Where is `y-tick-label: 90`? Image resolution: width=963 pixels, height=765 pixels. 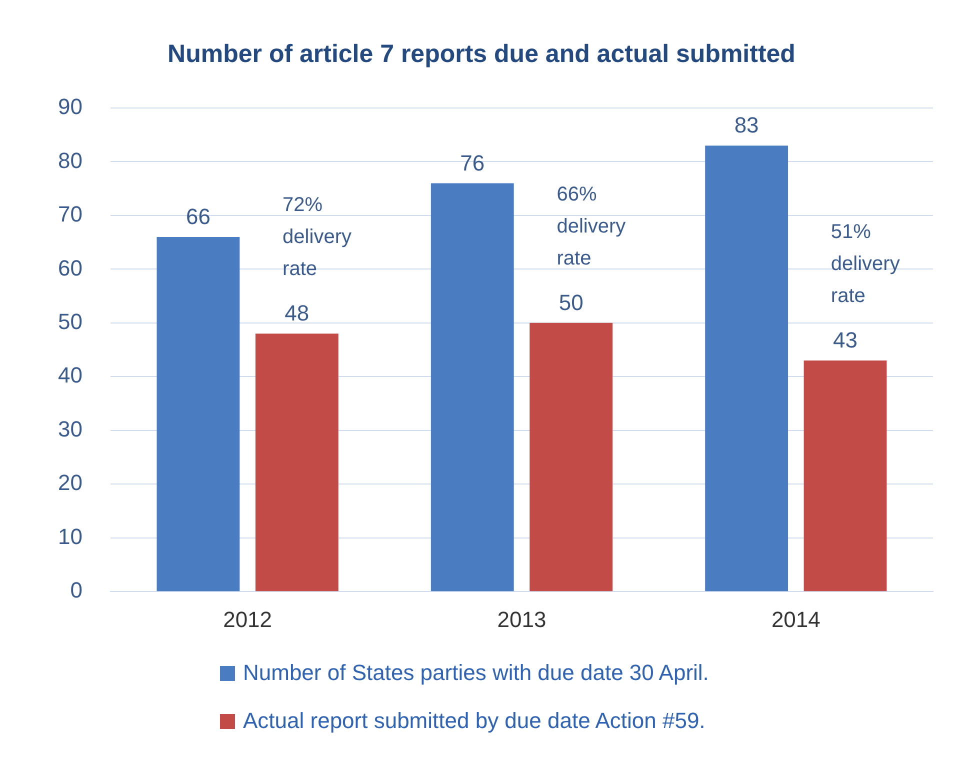 y-tick-label: 90 is located at coordinates (70, 107).